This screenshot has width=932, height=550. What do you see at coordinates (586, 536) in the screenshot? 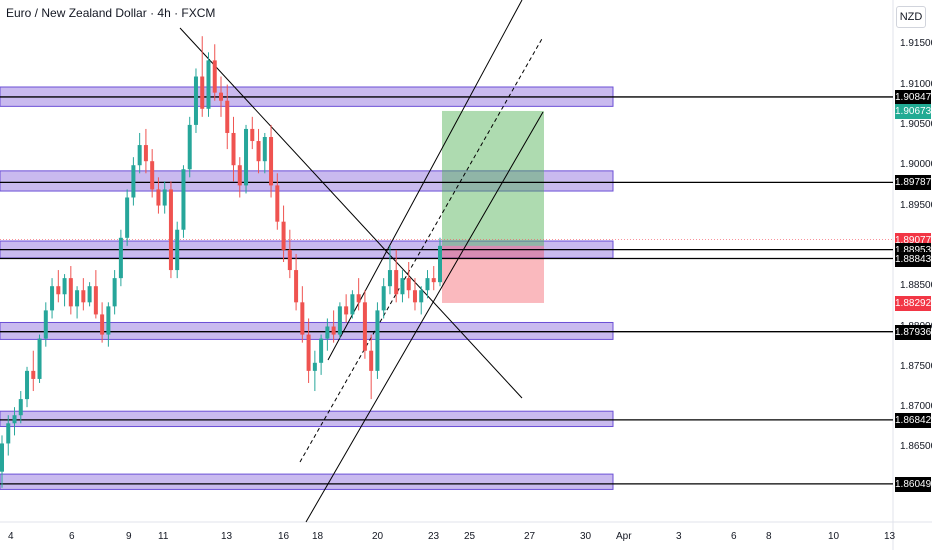
I see `time-tick-label: 30` at bounding box center [586, 536].